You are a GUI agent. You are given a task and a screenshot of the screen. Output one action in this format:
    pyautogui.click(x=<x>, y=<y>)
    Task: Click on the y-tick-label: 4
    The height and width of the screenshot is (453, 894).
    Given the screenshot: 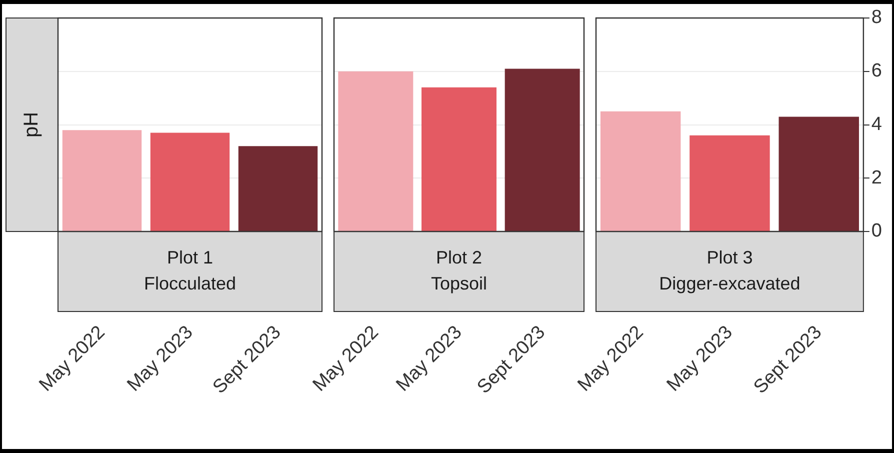 What is the action you would take?
    pyautogui.click(x=876, y=124)
    